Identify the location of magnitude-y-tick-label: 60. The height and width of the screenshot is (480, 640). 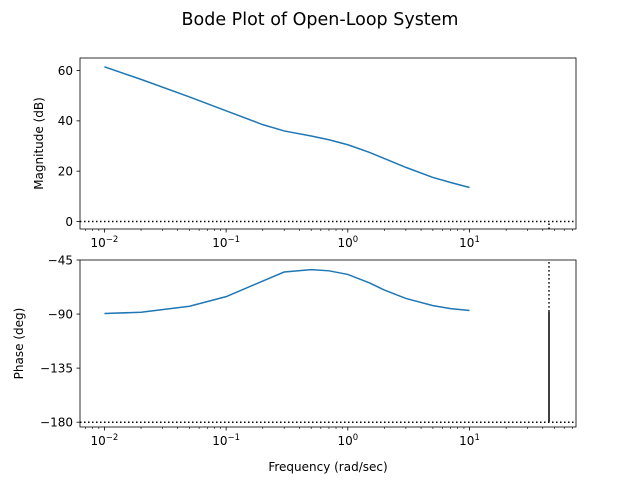
(65, 71).